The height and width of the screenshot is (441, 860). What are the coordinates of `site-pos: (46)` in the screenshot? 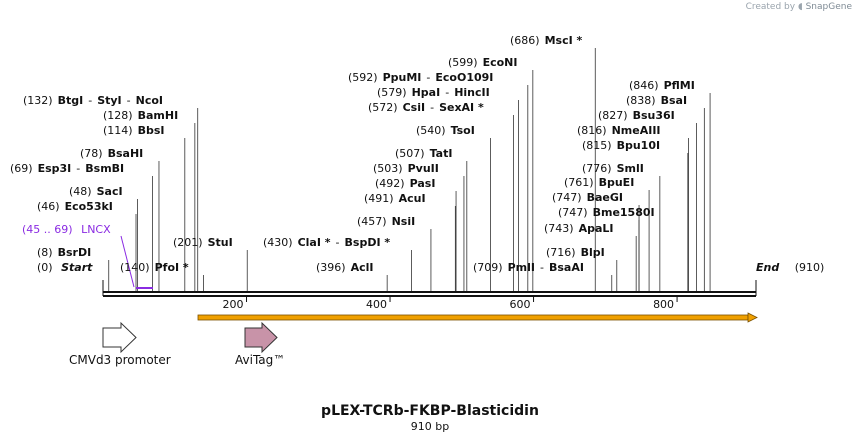 It's located at (48, 206).